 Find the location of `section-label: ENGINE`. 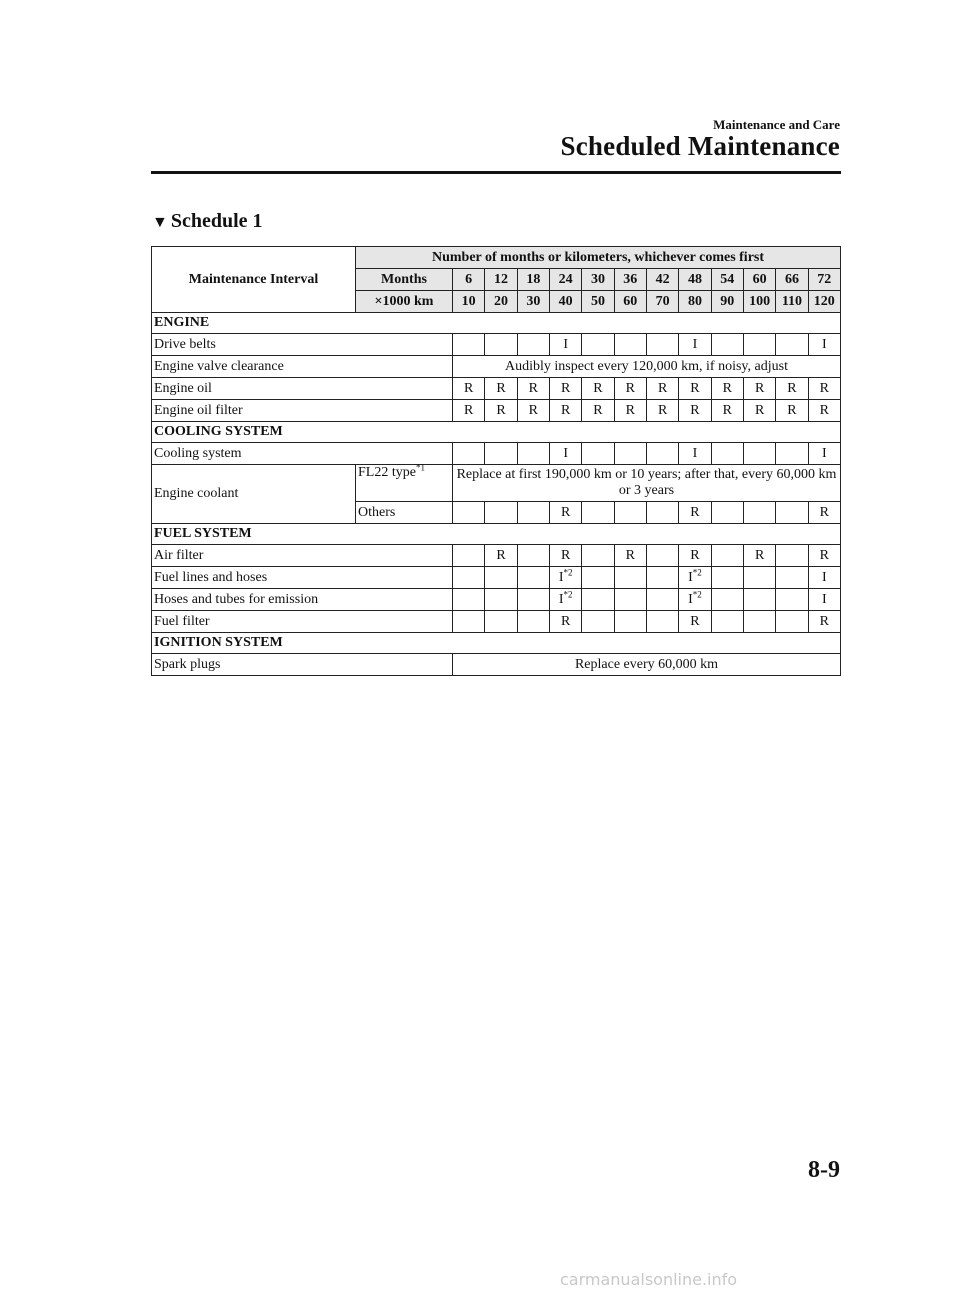

section-label: ENGINE is located at coordinates (496, 323).